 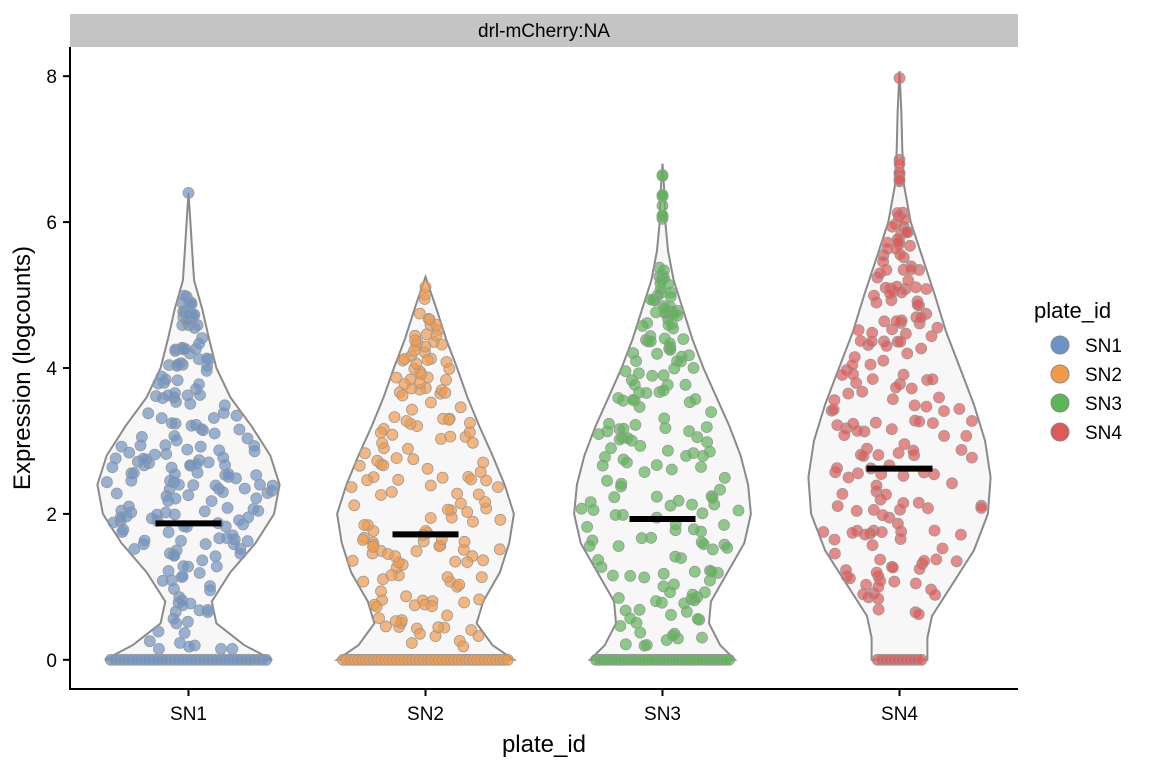 What do you see at coordinates (1103, 404) in the screenshot?
I see `legend-label-sn3: SN3` at bounding box center [1103, 404].